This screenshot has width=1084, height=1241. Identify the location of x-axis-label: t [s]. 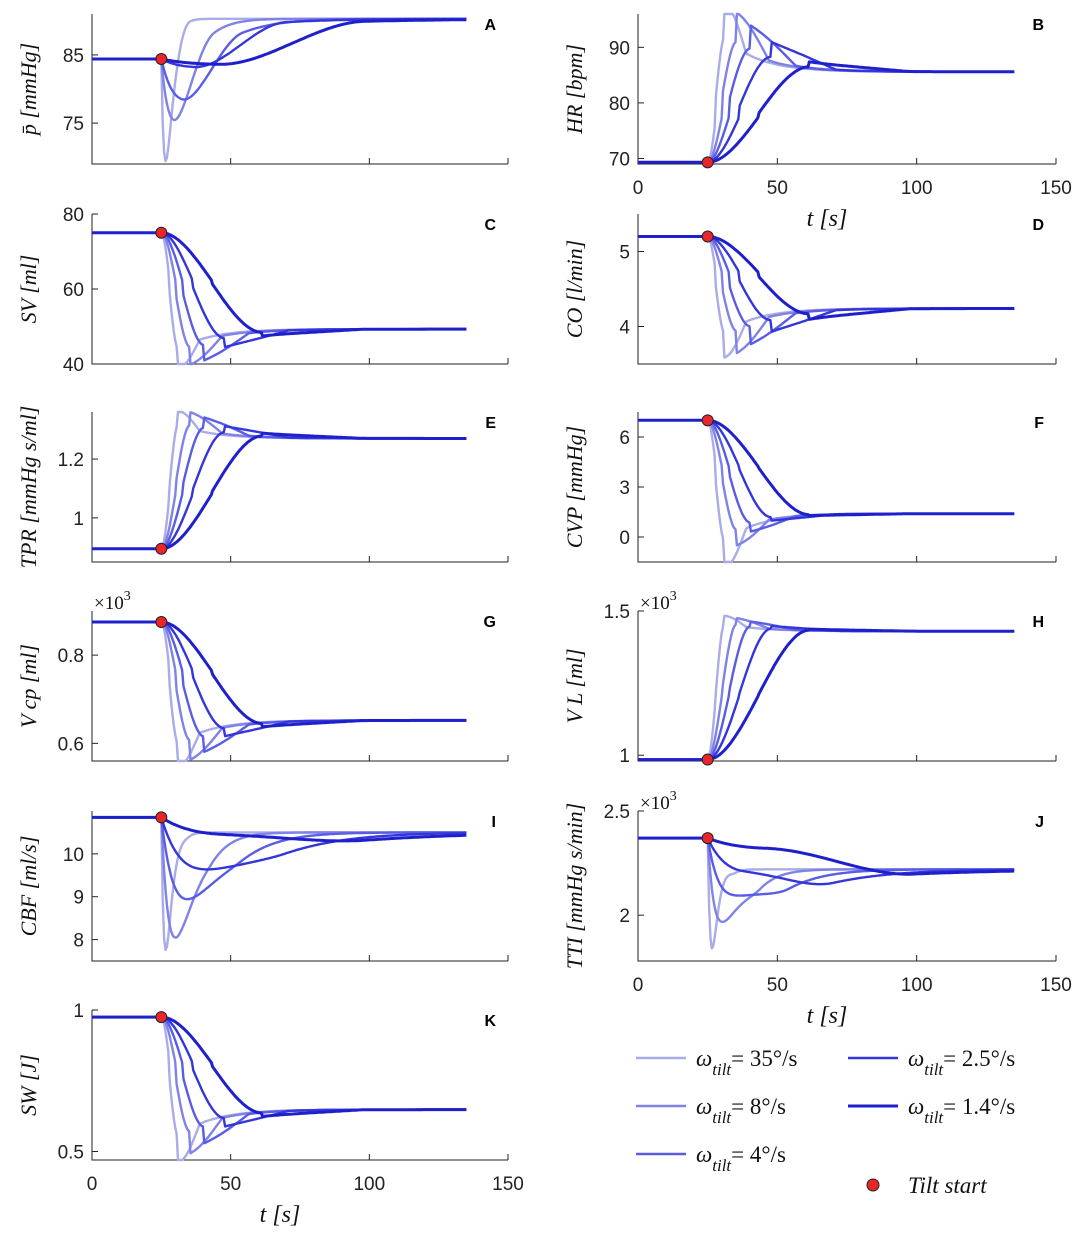
(827, 219).